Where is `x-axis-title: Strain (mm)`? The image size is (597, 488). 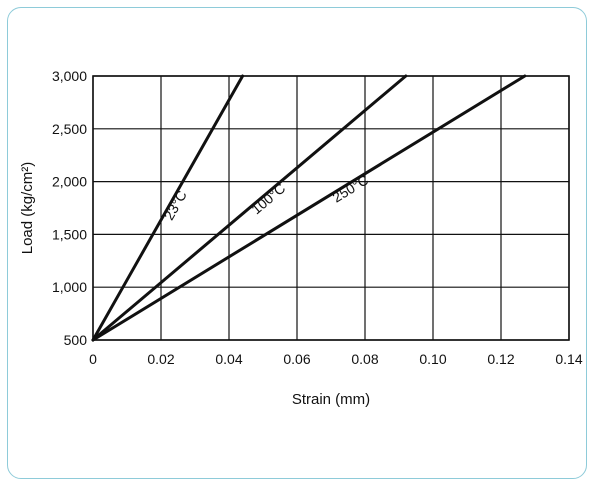
x-axis-title: Strain (mm) is located at coordinates (331, 399).